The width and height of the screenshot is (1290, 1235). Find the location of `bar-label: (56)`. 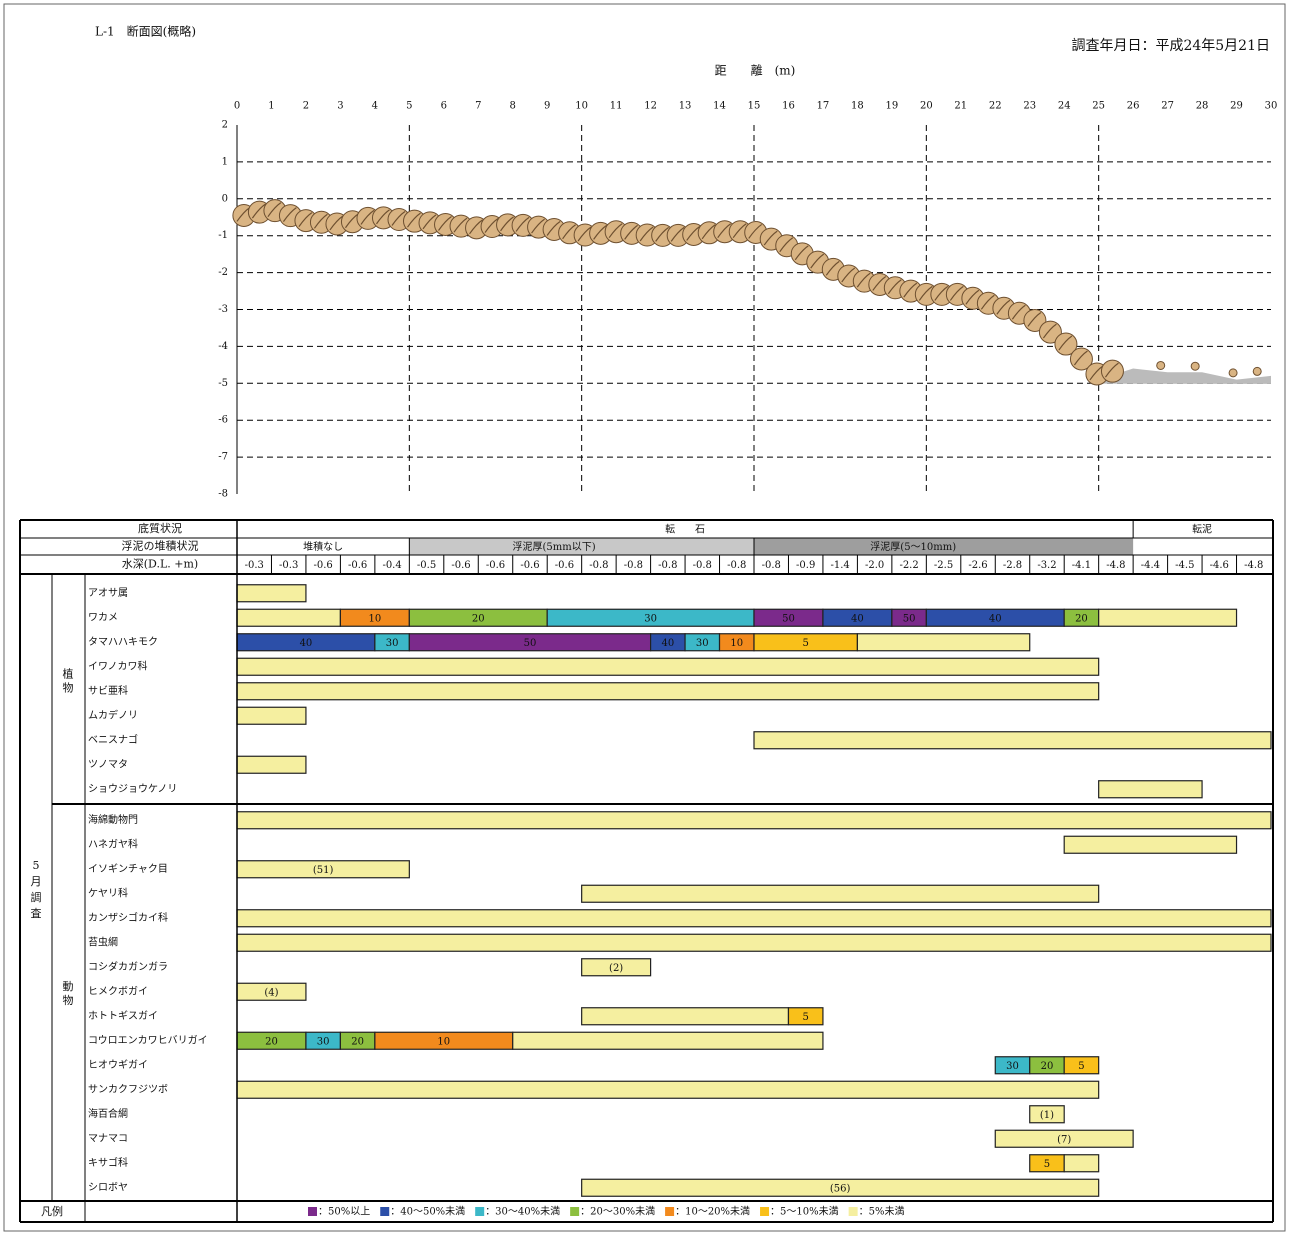

bar-label: (56) is located at coordinates (840, 1188).